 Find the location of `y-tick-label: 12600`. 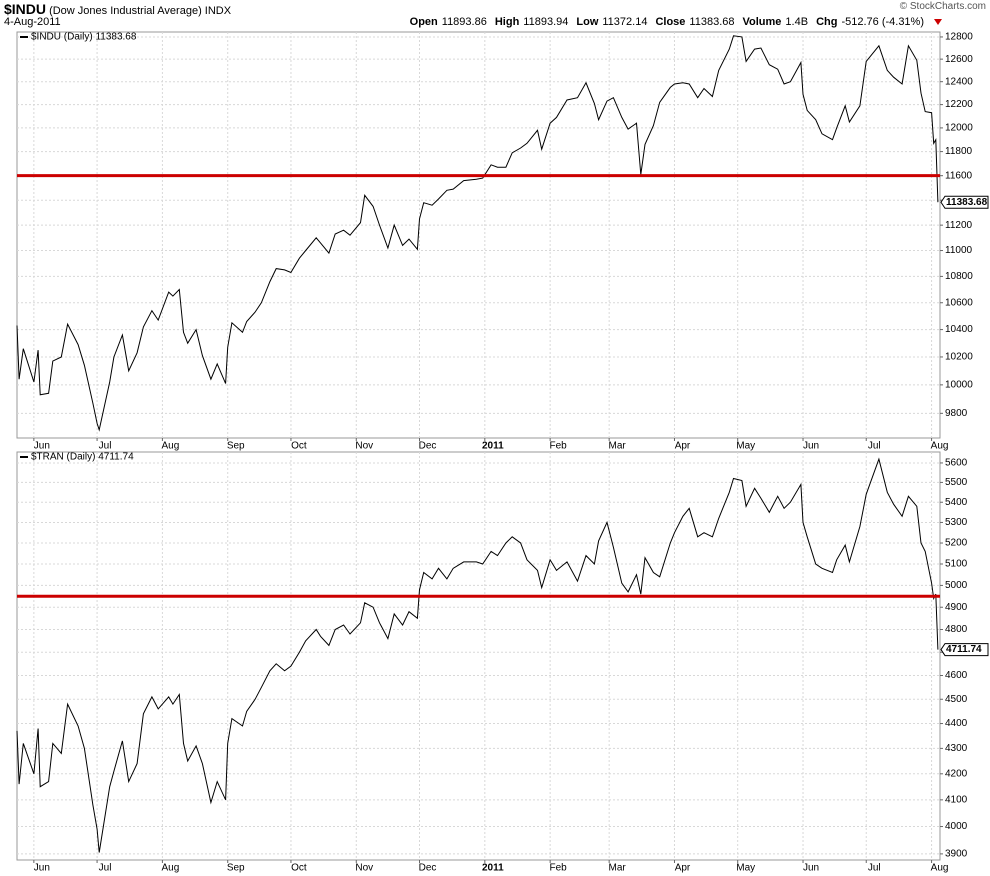

y-tick-label: 12600 is located at coordinates (959, 59).